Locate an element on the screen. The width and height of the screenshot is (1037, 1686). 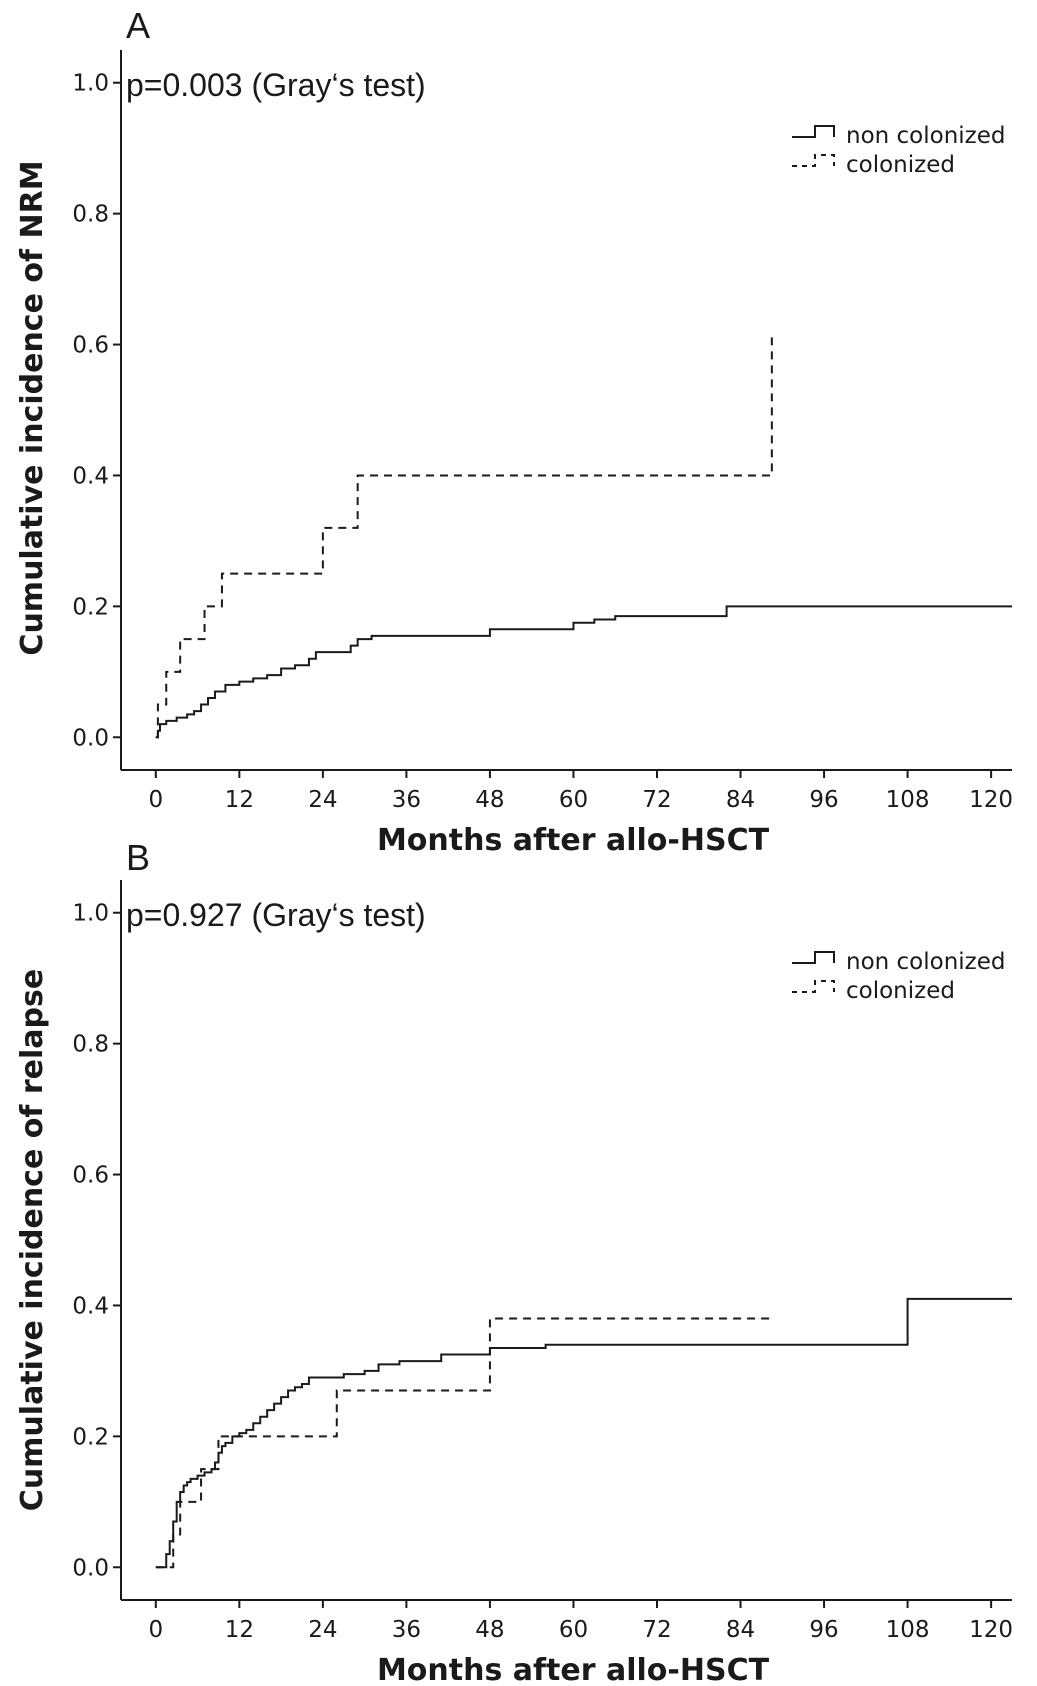
x-tick-label-a: 0 is located at coordinates (155, 800).